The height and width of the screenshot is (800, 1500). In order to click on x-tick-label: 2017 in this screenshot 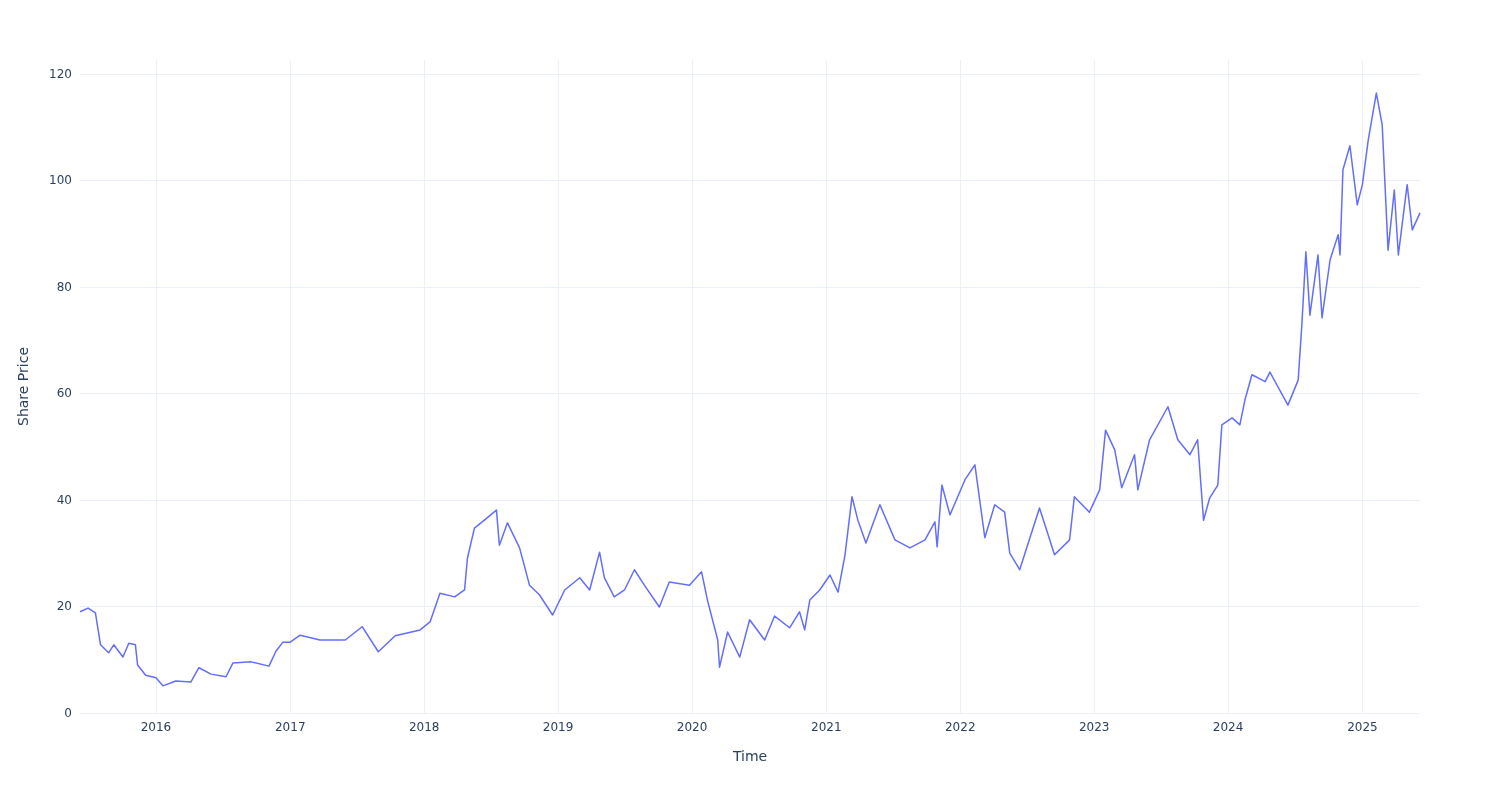, I will do `click(290, 727)`.